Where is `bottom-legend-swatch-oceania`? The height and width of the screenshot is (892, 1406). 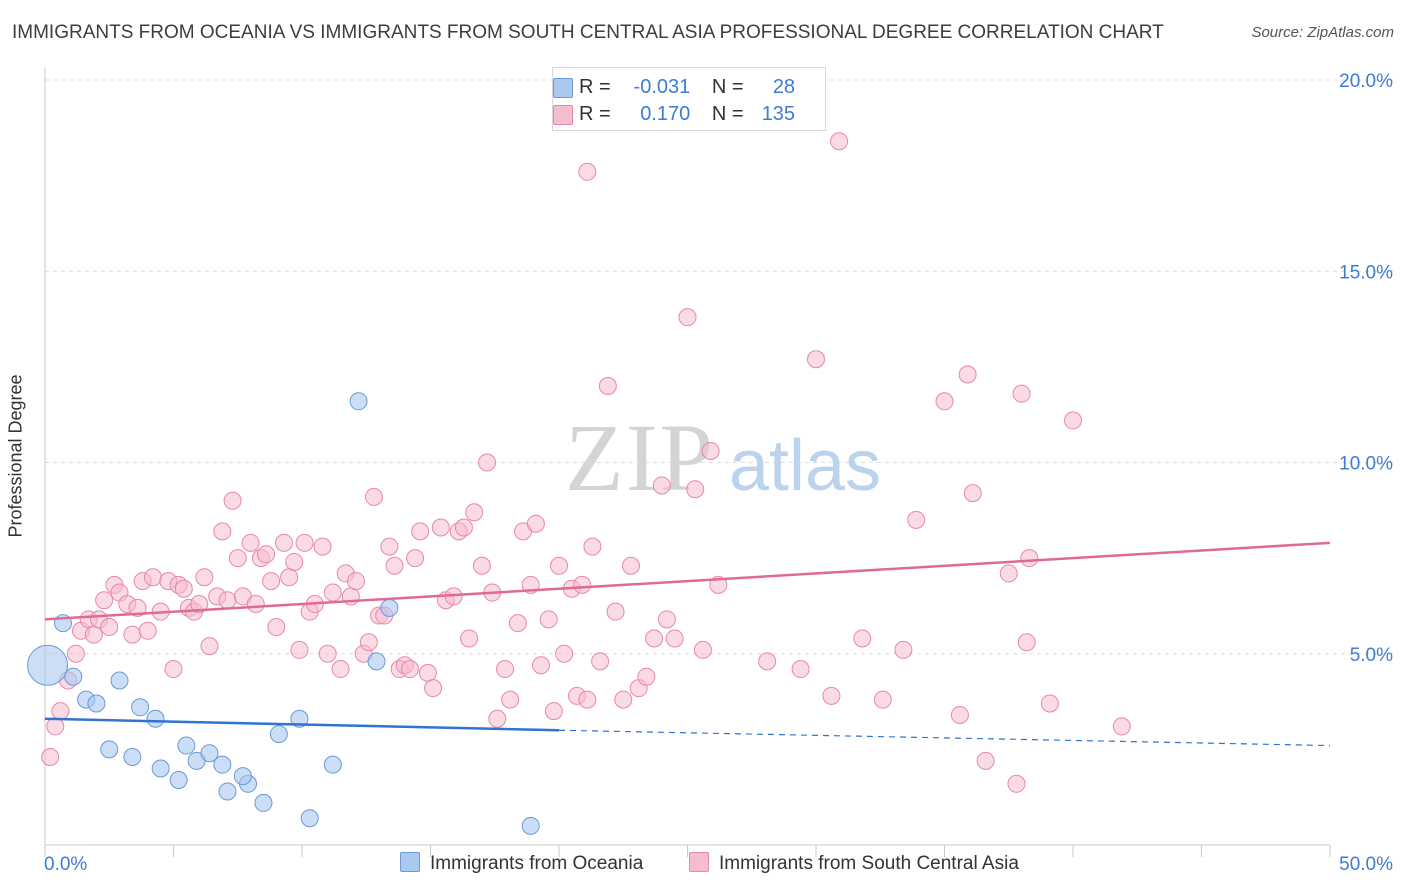
bottom-legend-swatch-oceania is located at coordinates (410, 862).